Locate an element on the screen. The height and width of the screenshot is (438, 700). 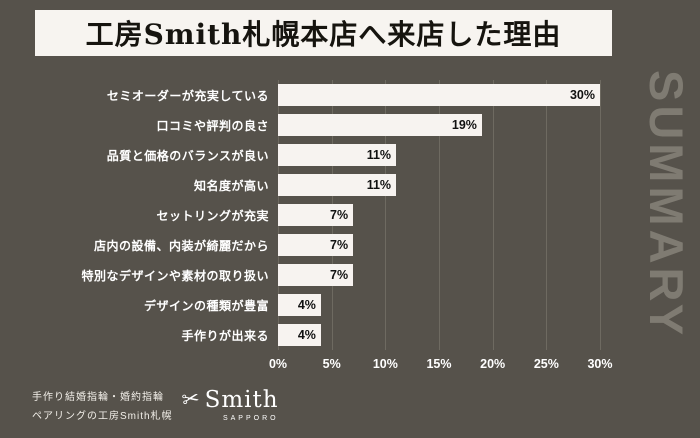
footer-tagline: 手作り結婚指輪・婚約指輪 ペアリングの工房Smith札幌 is located at coordinates (102, 407).